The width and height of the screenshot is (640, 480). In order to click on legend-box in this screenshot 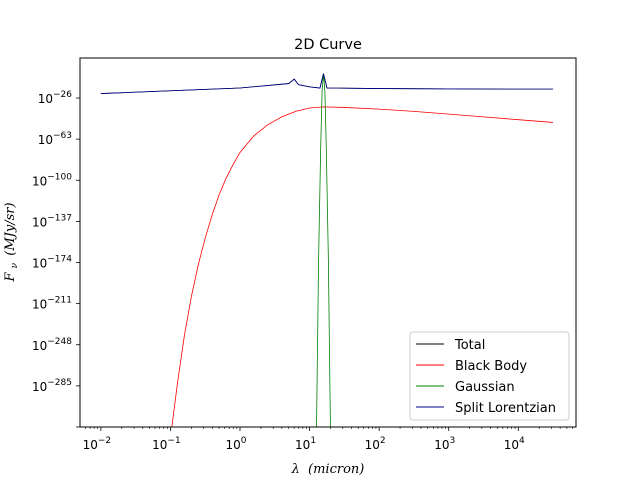, I will do `click(489, 376)`.